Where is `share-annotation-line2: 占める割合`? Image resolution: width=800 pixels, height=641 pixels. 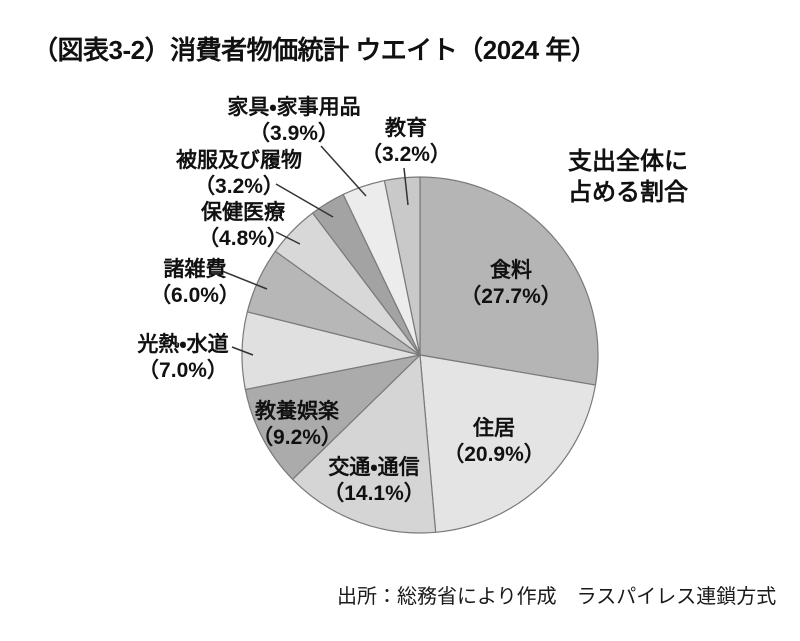 share-annotation-line2: 占める割合 is located at coordinates (628, 192).